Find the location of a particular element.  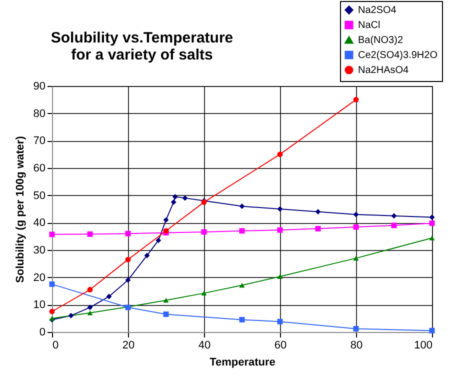

x-tick-label: 0 is located at coordinates (55, 346).